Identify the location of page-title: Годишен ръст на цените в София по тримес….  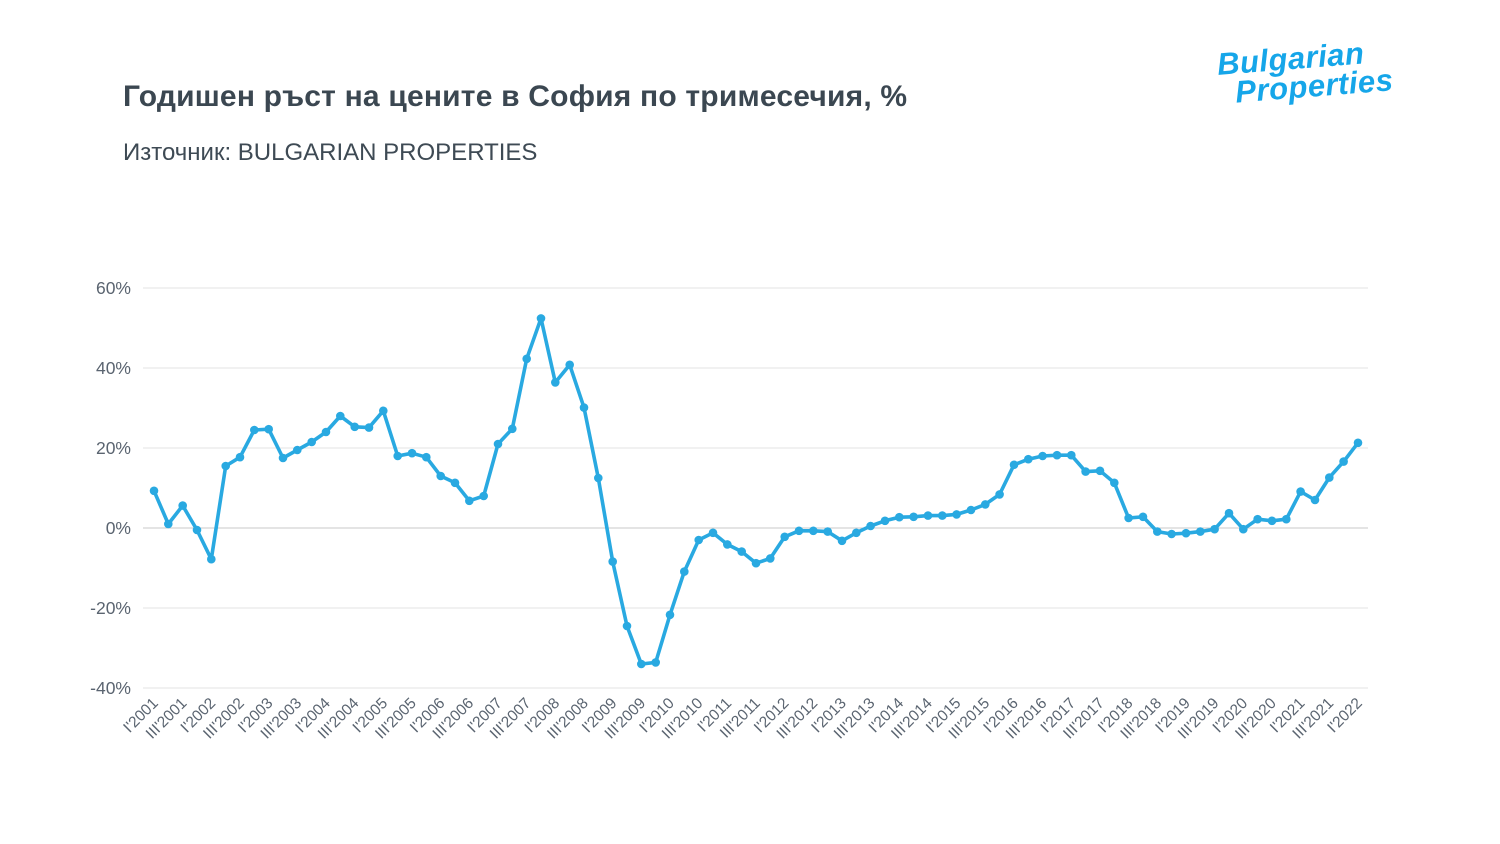
(515, 96).